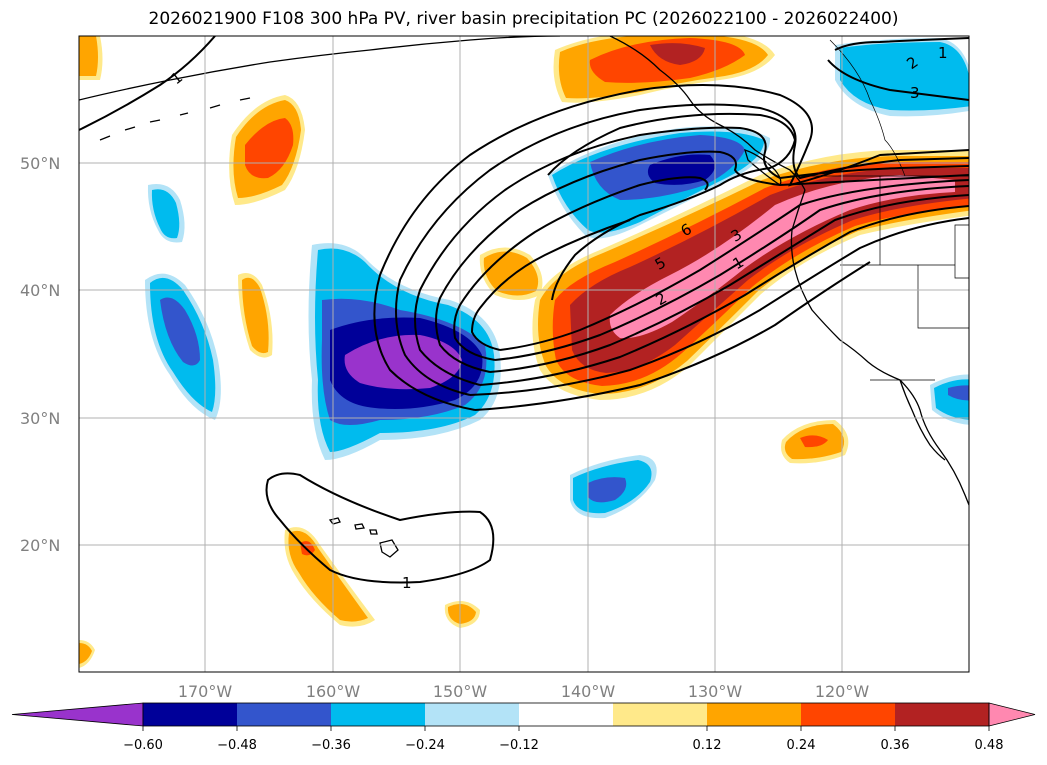  What do you see at coordinates (524, 691) in the screenshot?
I see `longitude-labels: 170°W 160°W 150°W 140°W 130°W 120°W` at bounding box center [524, 691].